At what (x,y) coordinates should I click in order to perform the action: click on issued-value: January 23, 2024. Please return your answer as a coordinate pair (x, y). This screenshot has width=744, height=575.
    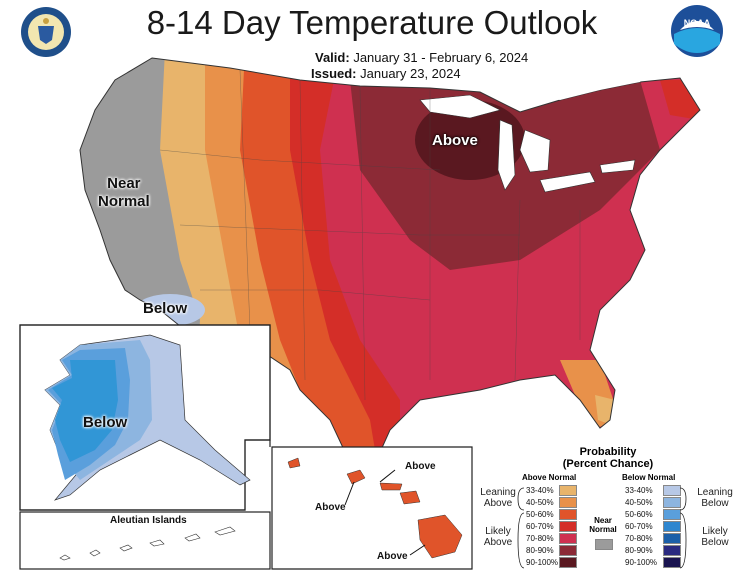
    Looking at the image, I should click on (410, 73).